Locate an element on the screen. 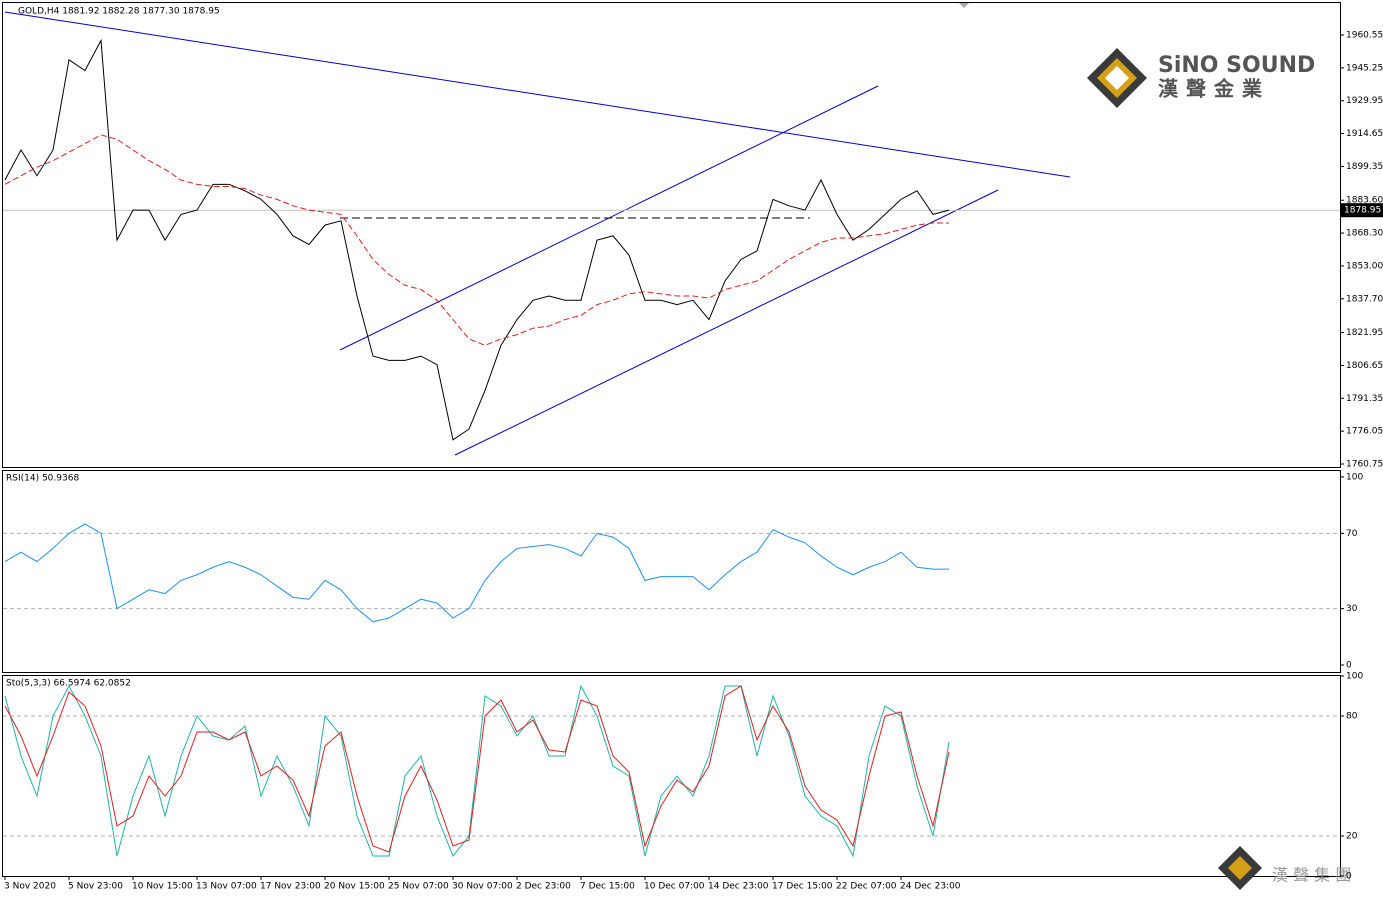 The width and height of the screenshot is (1383, 899). y-tick-label: 20 is located at coordinates (1352, 837).